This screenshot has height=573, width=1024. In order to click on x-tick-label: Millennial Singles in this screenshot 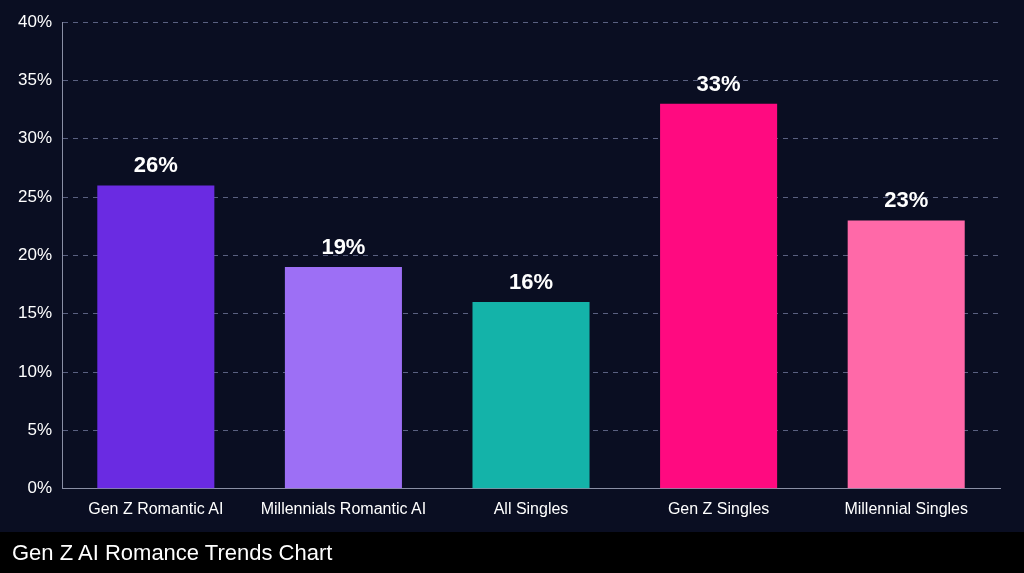, I will do `click(906, 508)`.